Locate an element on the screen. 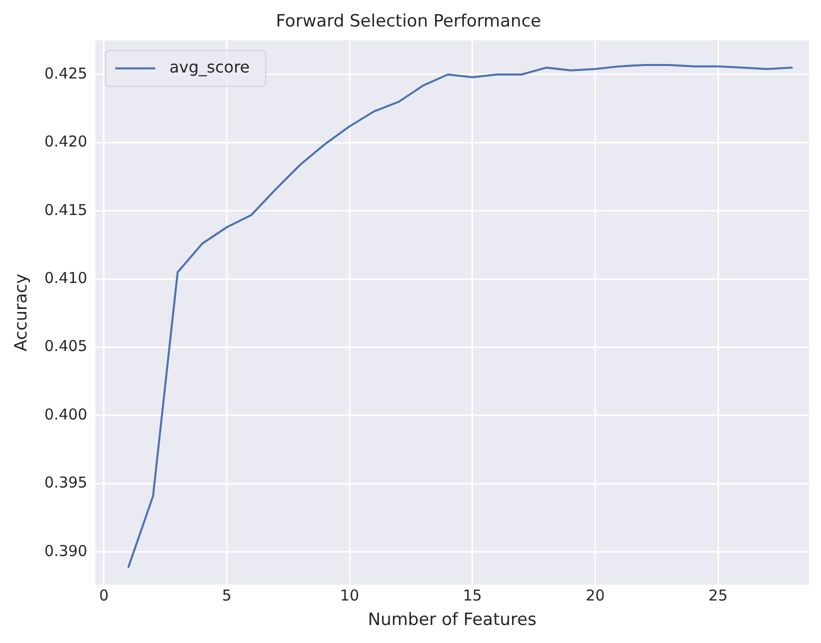  chart-title: Forward Selection Performance is located at coordinates (409, 22).